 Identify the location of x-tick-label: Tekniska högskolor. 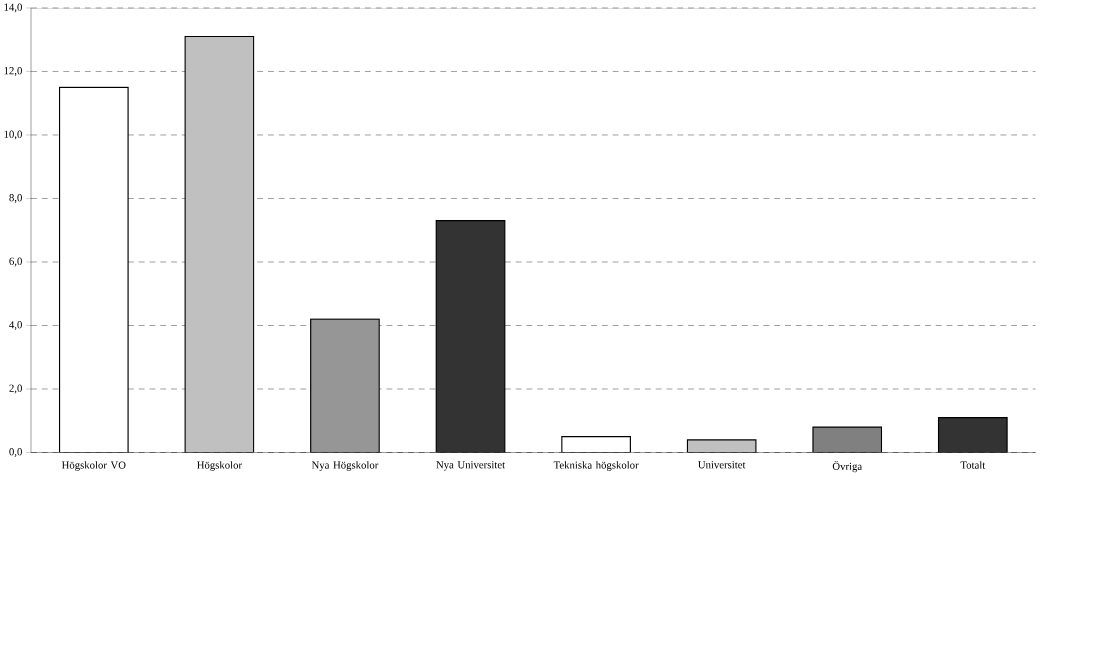
(596, 466).